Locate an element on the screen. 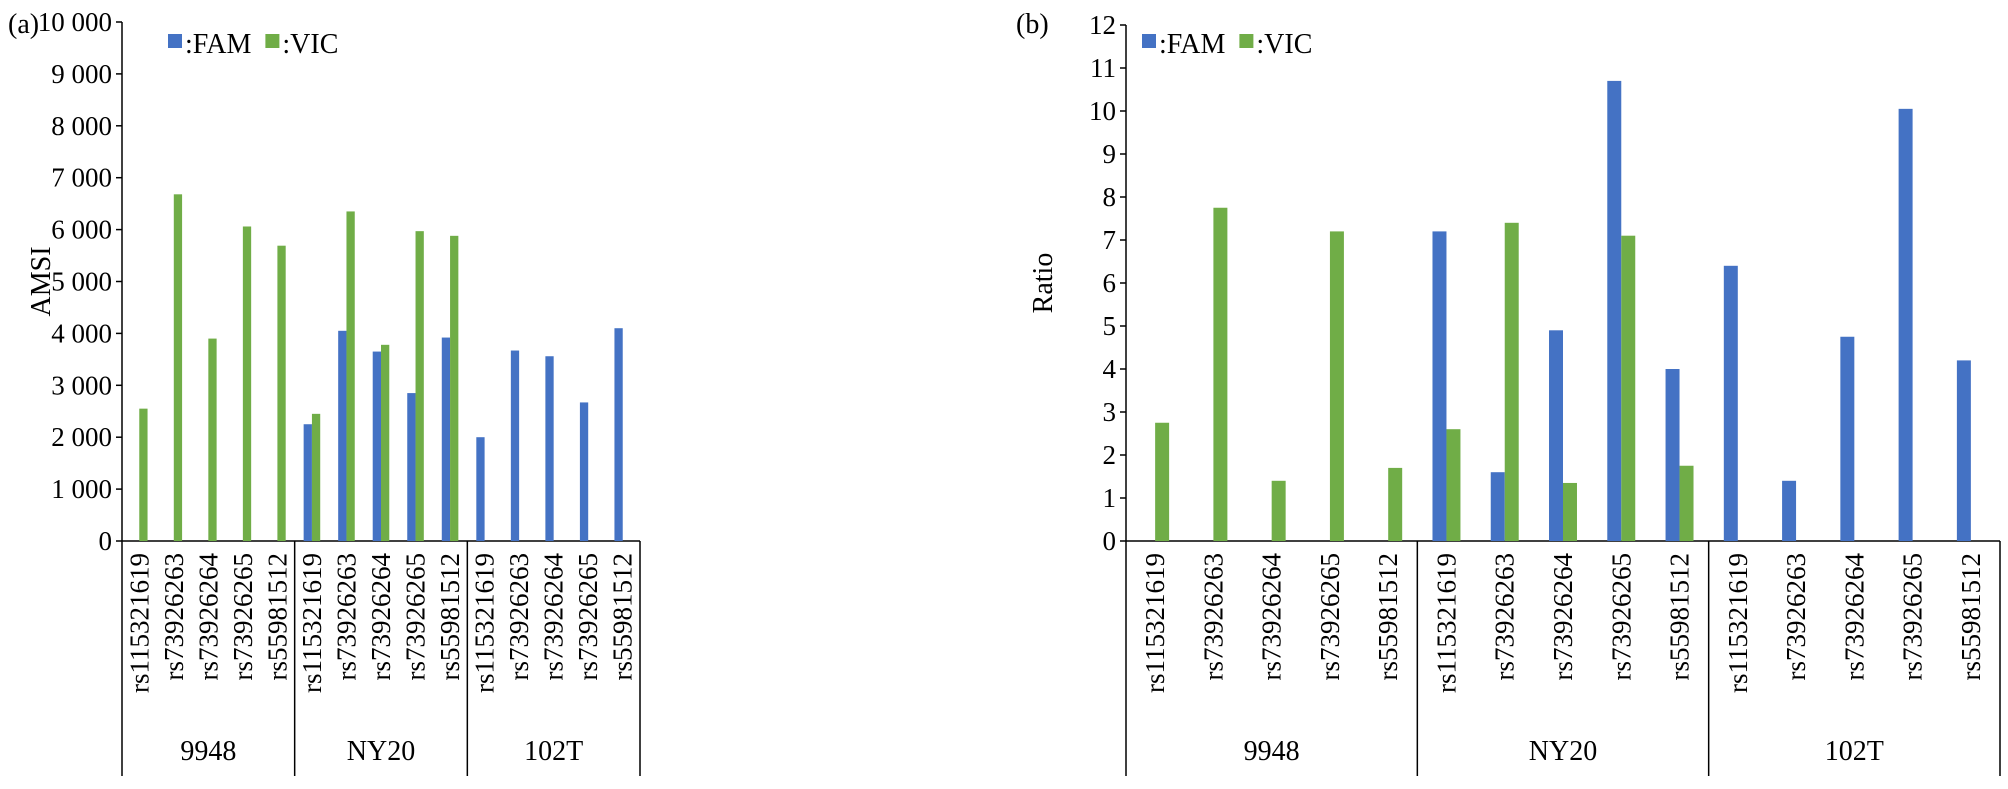 Image resolution: width=2008 pixels, height=789 pixels. panel-a-ytick-label: 1 000 is located at coordinates (81, 489).